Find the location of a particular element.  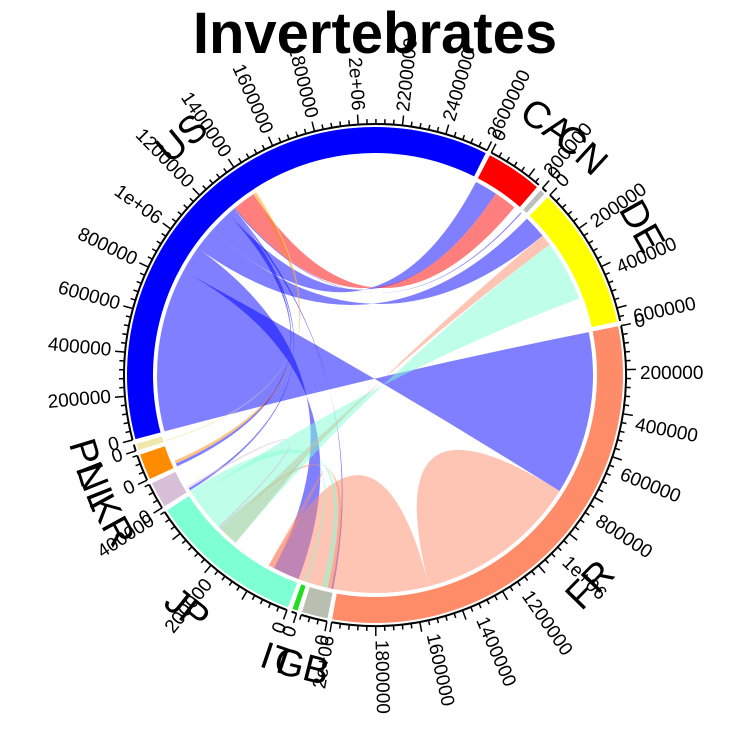

tick-label-us: 1600000 is located at coordinates (252, 99).